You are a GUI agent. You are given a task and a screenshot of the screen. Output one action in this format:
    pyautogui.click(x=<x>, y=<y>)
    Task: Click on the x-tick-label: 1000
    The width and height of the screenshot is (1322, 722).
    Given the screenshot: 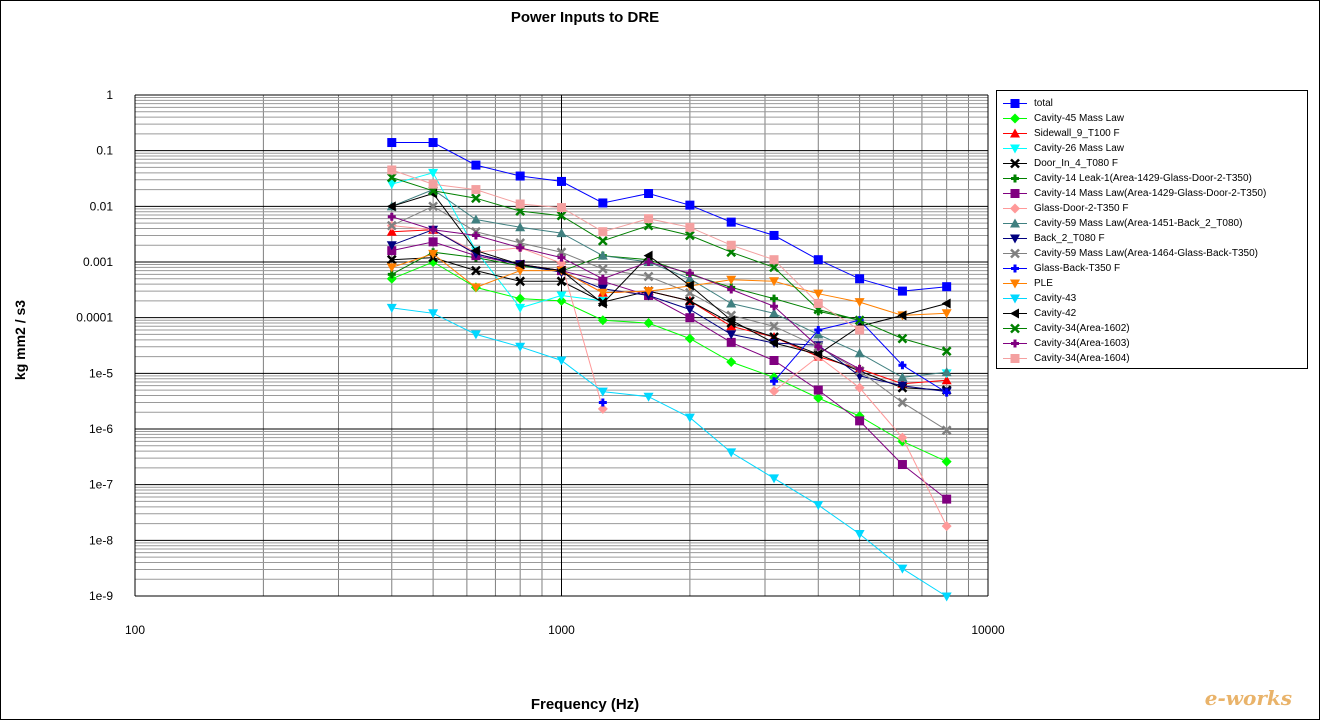 What is the action you would take?
    pyautogui.click(x=561, y=630)
    